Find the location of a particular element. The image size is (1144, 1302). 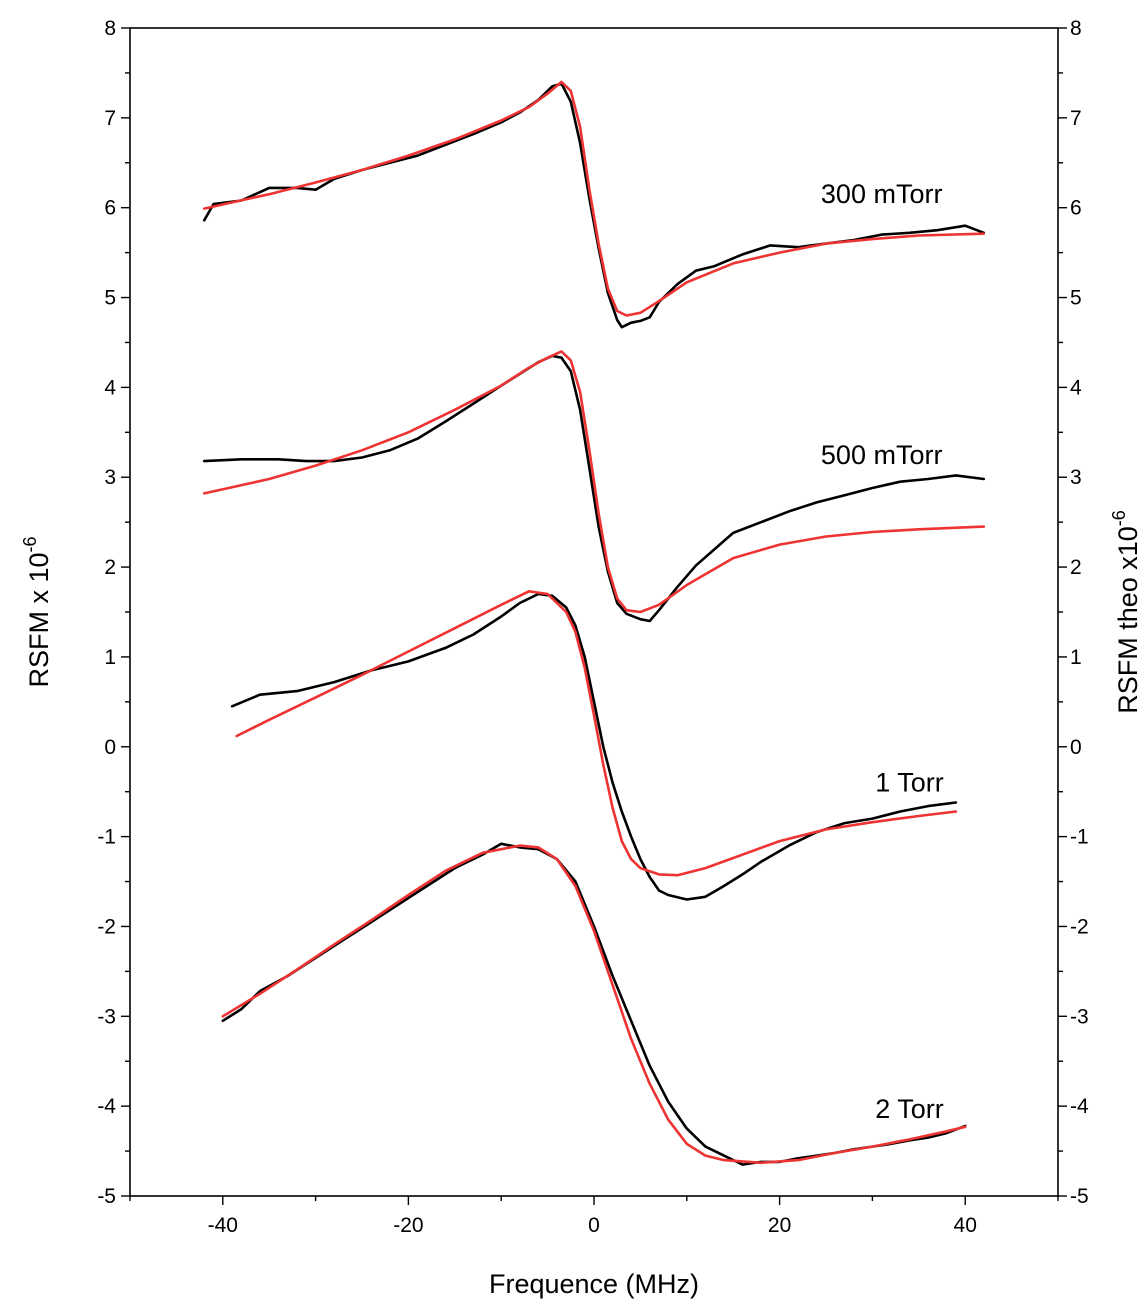

series-label-2-torr: 2 Torr is located at coordinates (909, 1109).